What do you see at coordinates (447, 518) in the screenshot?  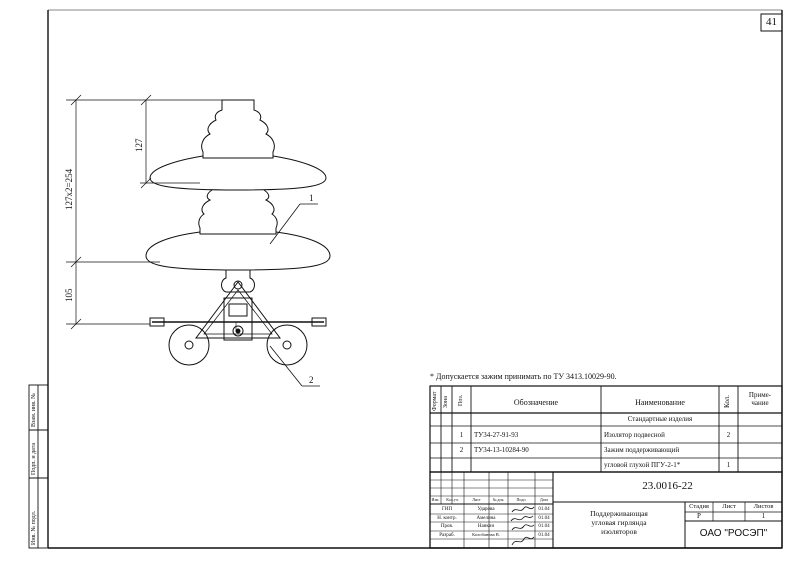 I see `sig-role-nkontr: Н. контр.` at bounding box center [447, 518].